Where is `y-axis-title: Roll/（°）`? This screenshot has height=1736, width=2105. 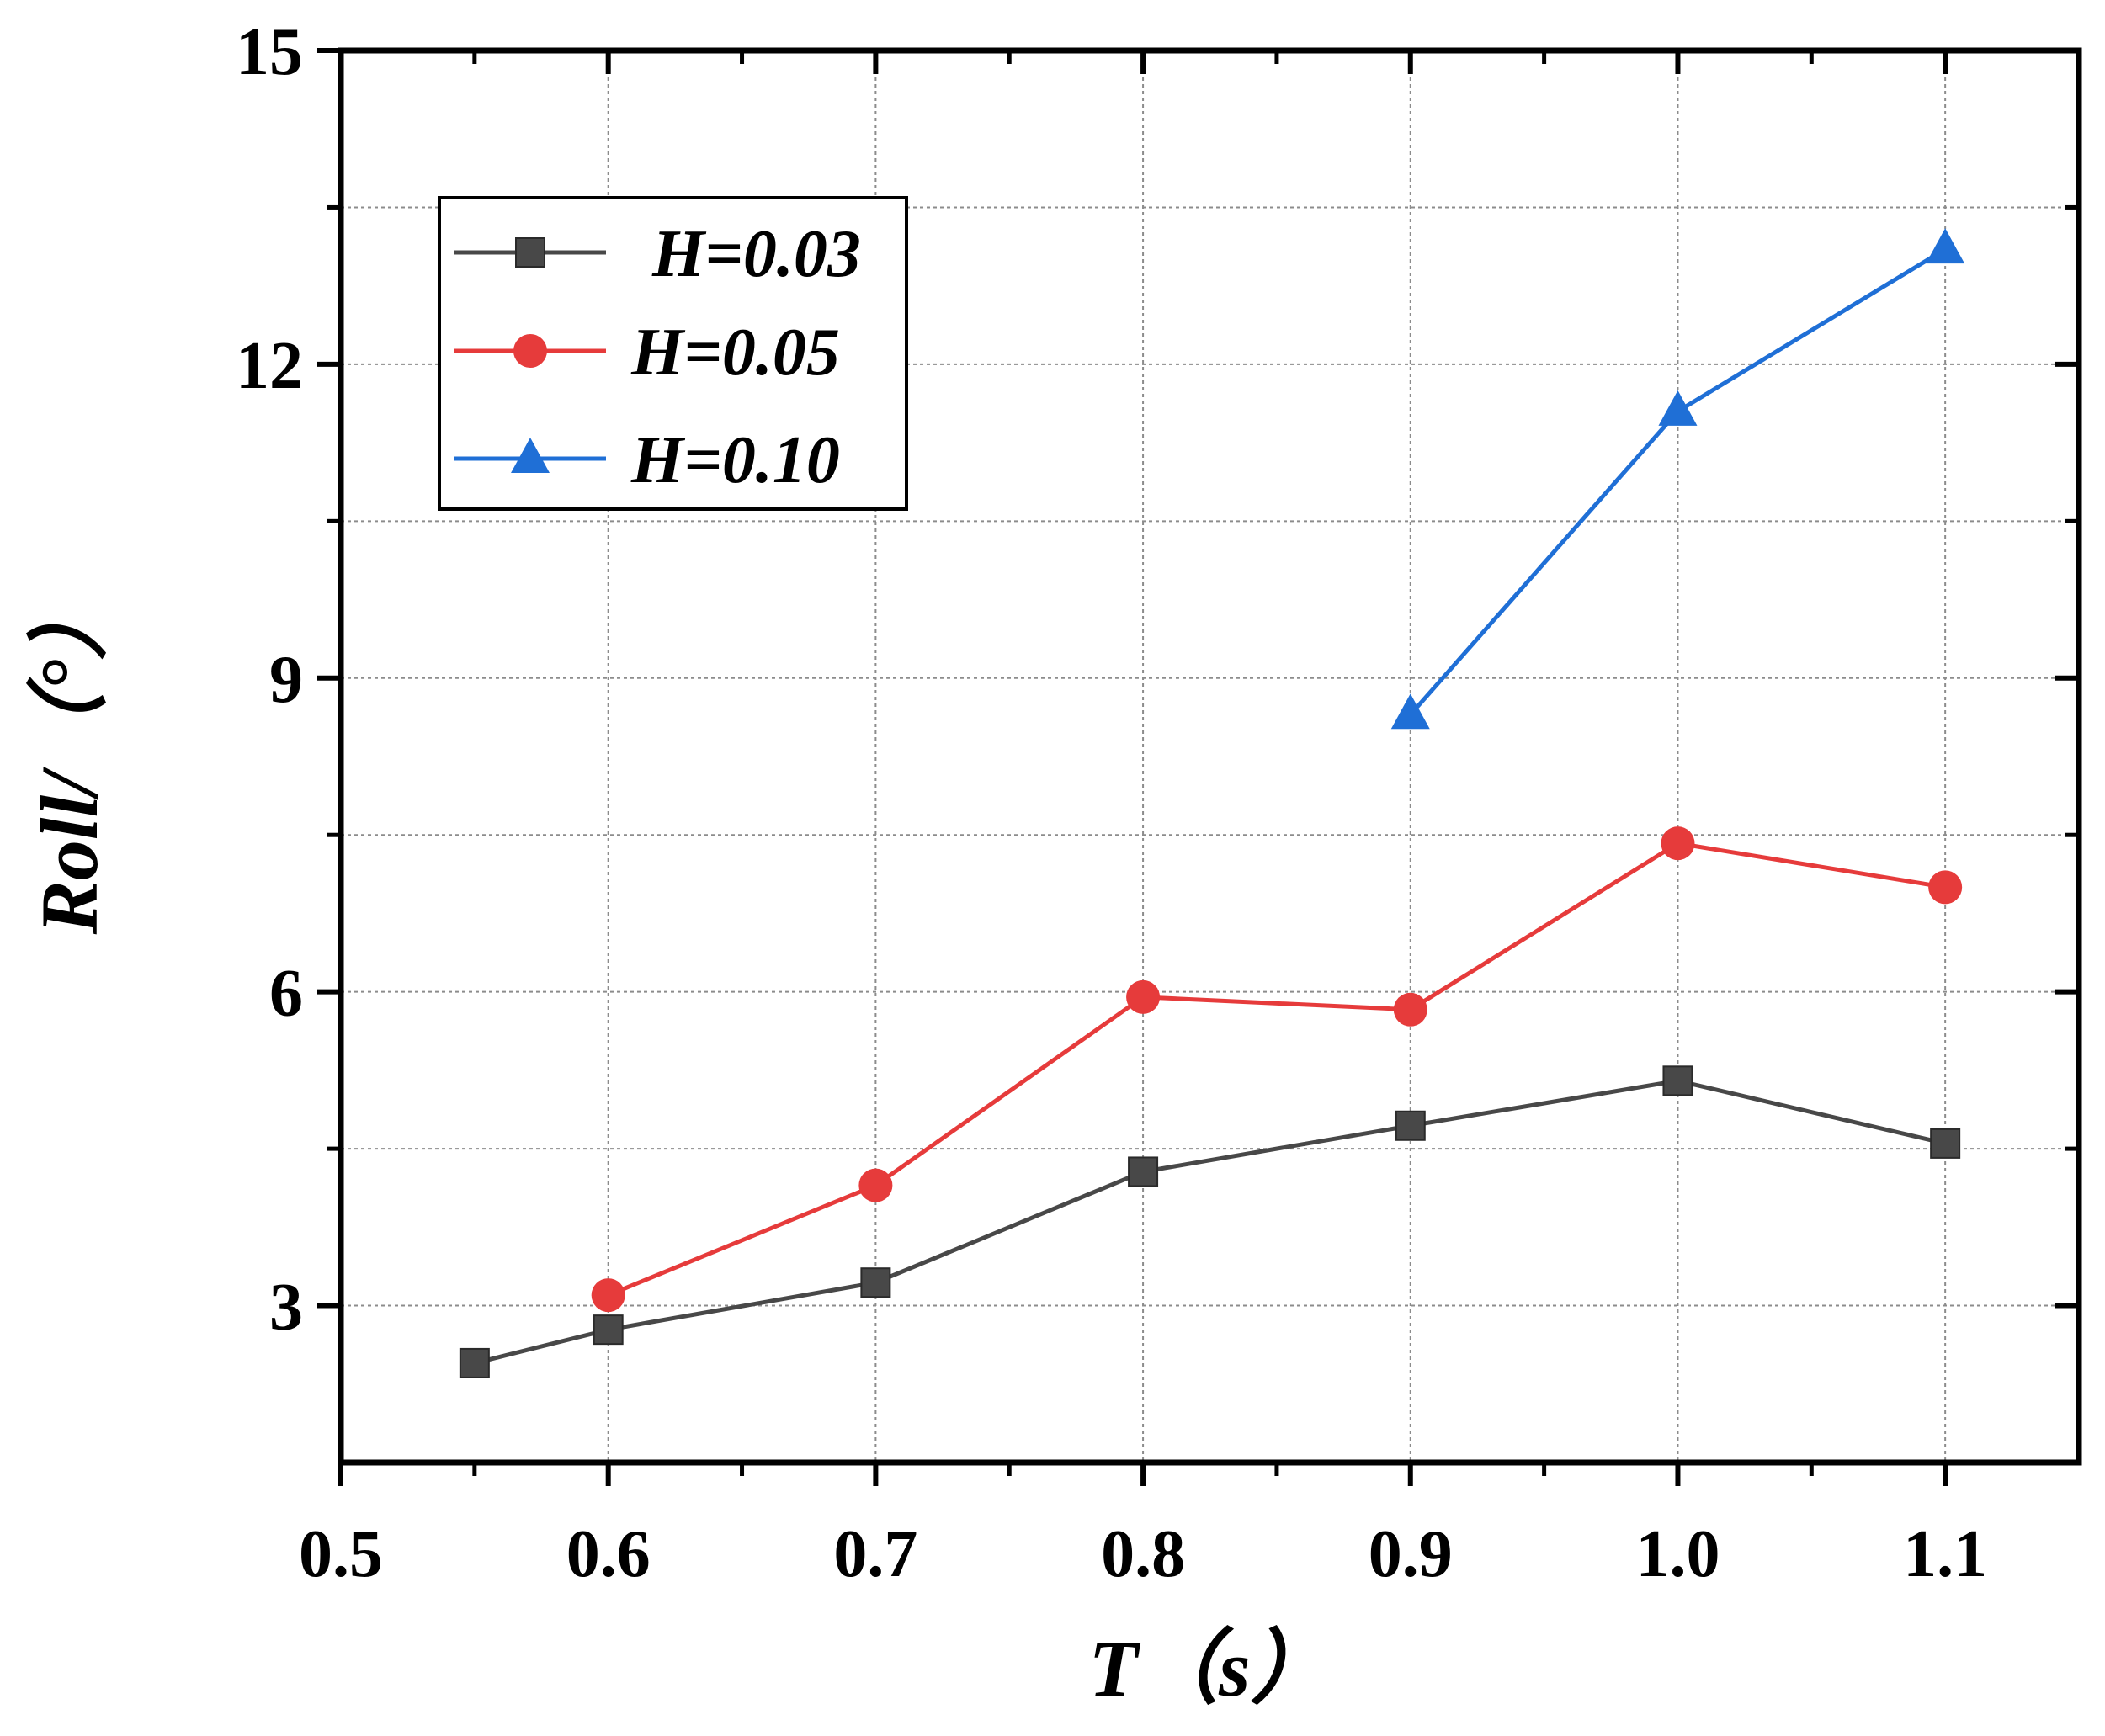
y-axis-title: Roll/（°） is located at coordinates (69, 757).